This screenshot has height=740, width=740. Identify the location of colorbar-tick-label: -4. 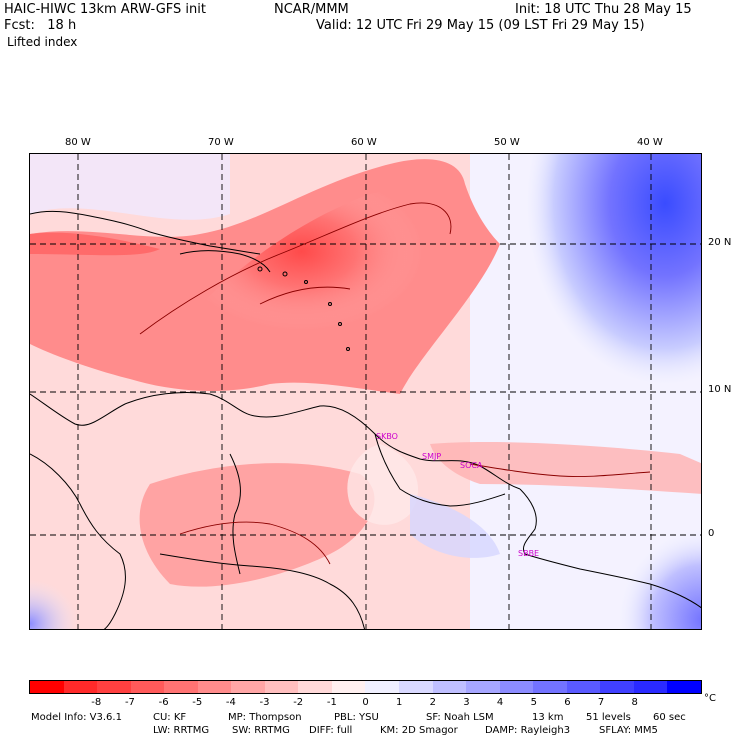
(230, 702).